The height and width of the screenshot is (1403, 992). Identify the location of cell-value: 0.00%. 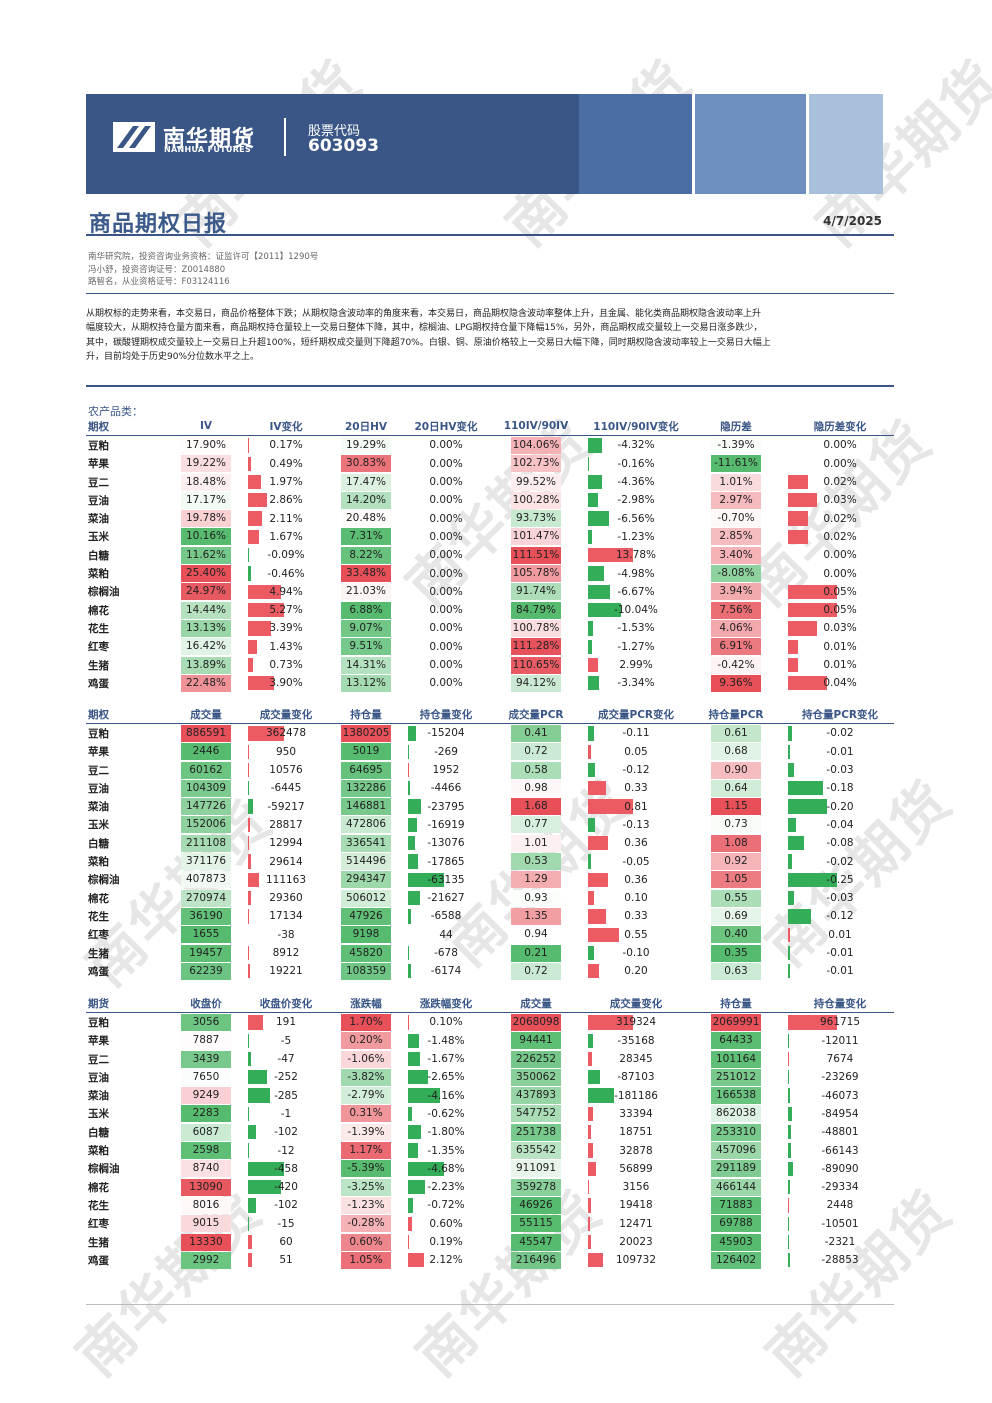
(446, 445).